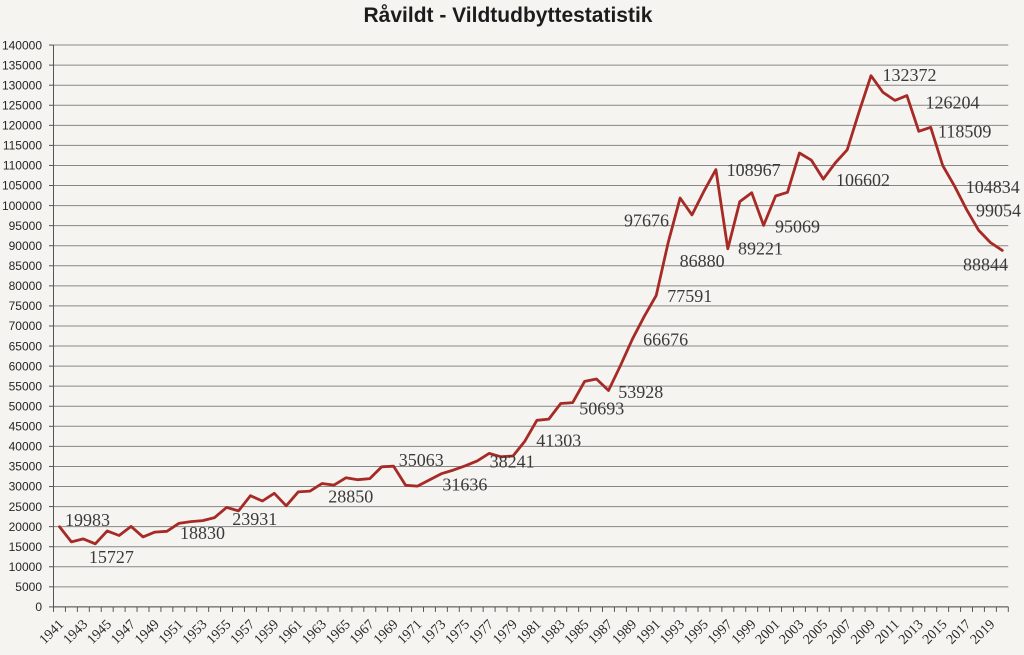  Describe the element at coordinates (508, 15) in the screenshot. I see `svg-text:Råvildt - Vildtudbyttestatisti: Råvildt - Vildtudbyttestatistik` at that location.